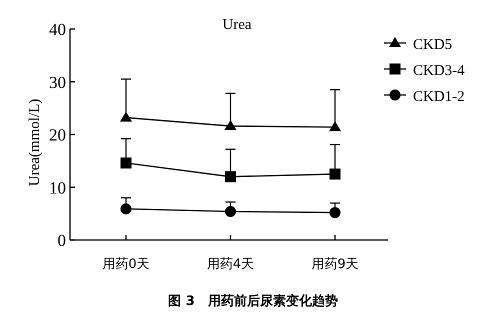  Describe the element at coordinates (237, 25) in the screenshot. I see `chart-title: Urea` at that location.